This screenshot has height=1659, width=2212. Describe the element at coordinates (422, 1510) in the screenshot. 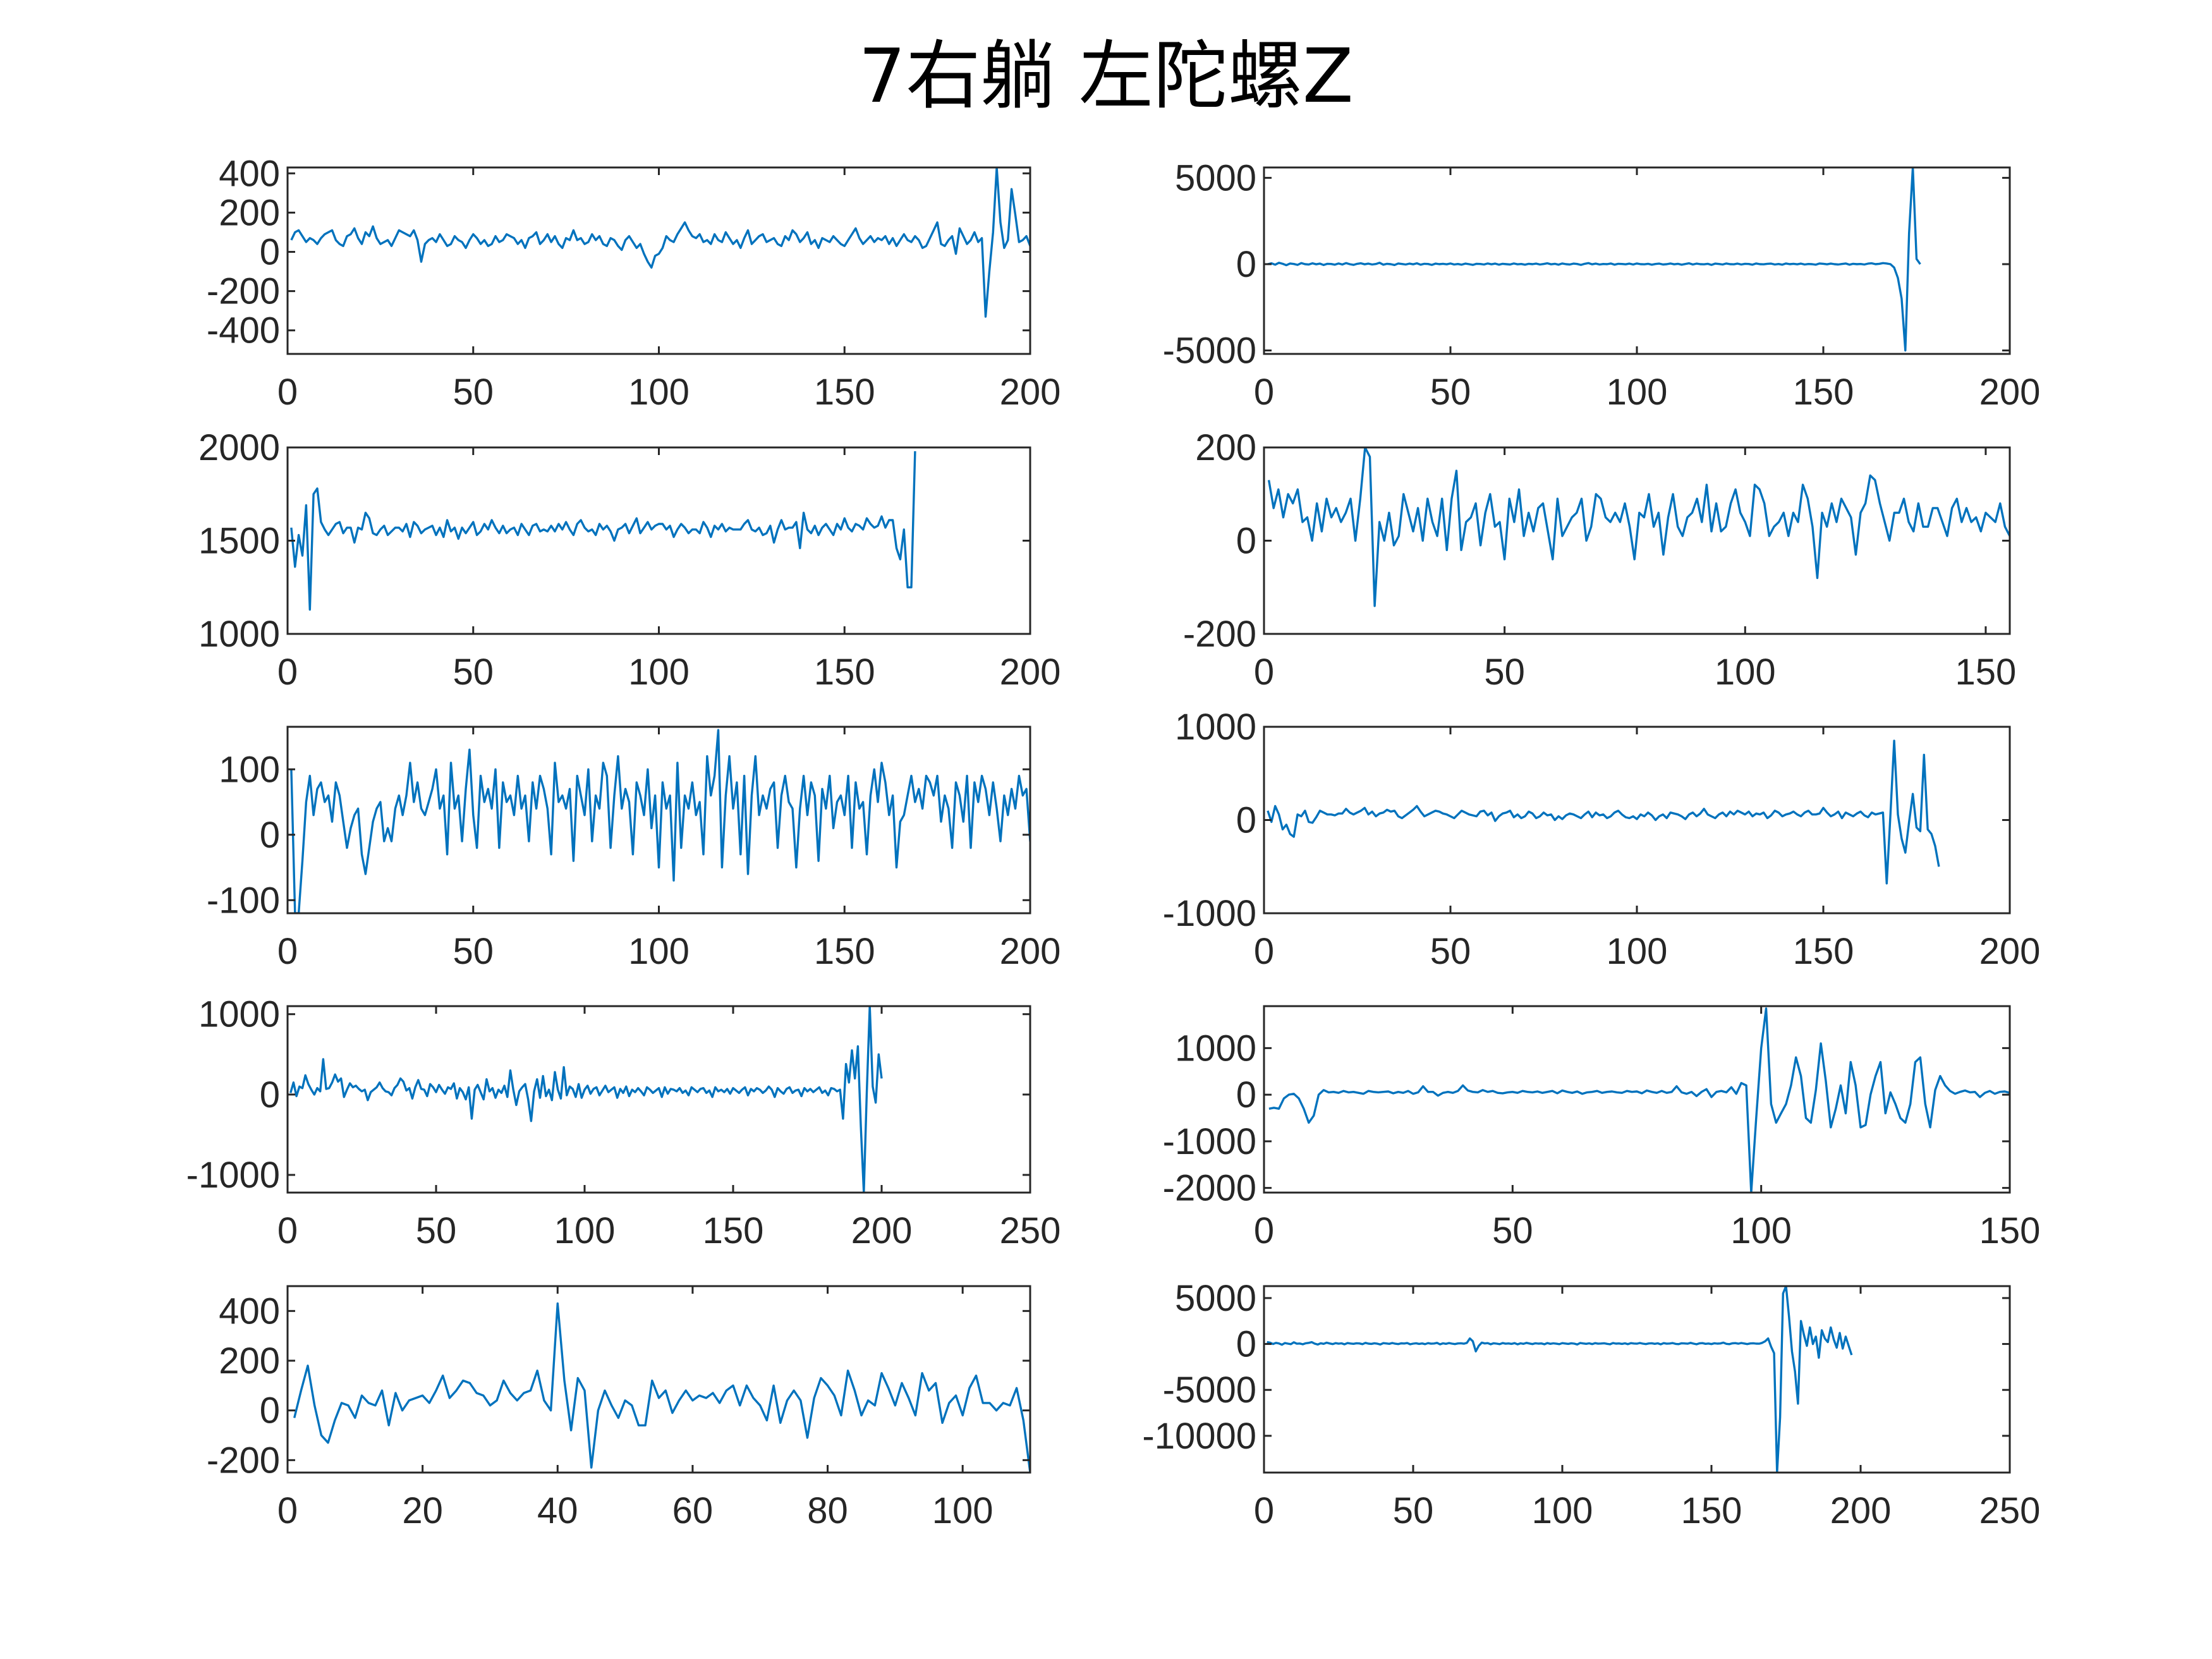

I see `x-tick-label: 20` at that location.